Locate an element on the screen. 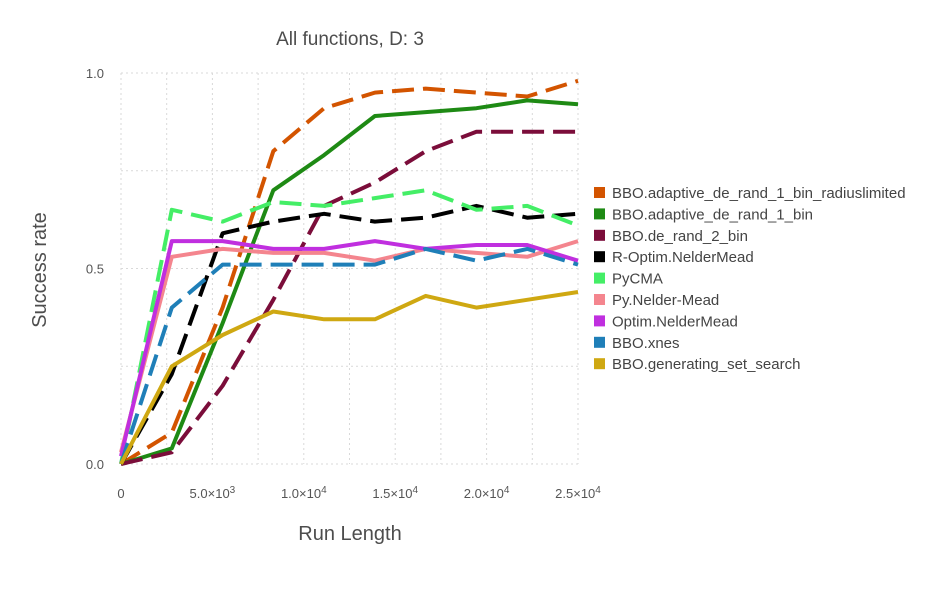 This screenshot has height=591, width=945. x-axis-label: Run Length is located at coordinates (349, 534).